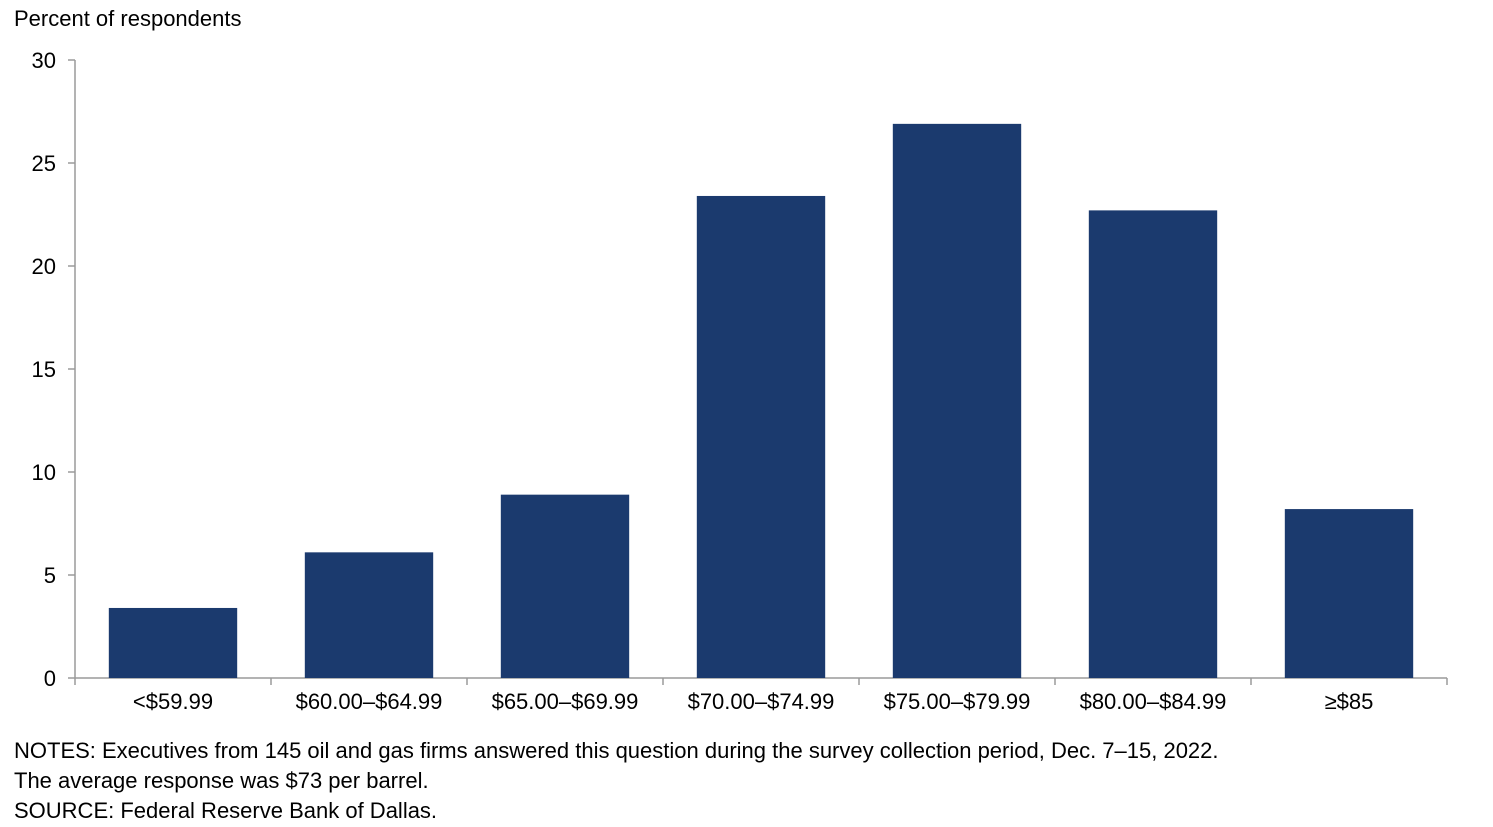  Describe the element at coordinates (761, 701) in the screenshot. I see `x-tick-label: $70.00–$74.99` at that location.